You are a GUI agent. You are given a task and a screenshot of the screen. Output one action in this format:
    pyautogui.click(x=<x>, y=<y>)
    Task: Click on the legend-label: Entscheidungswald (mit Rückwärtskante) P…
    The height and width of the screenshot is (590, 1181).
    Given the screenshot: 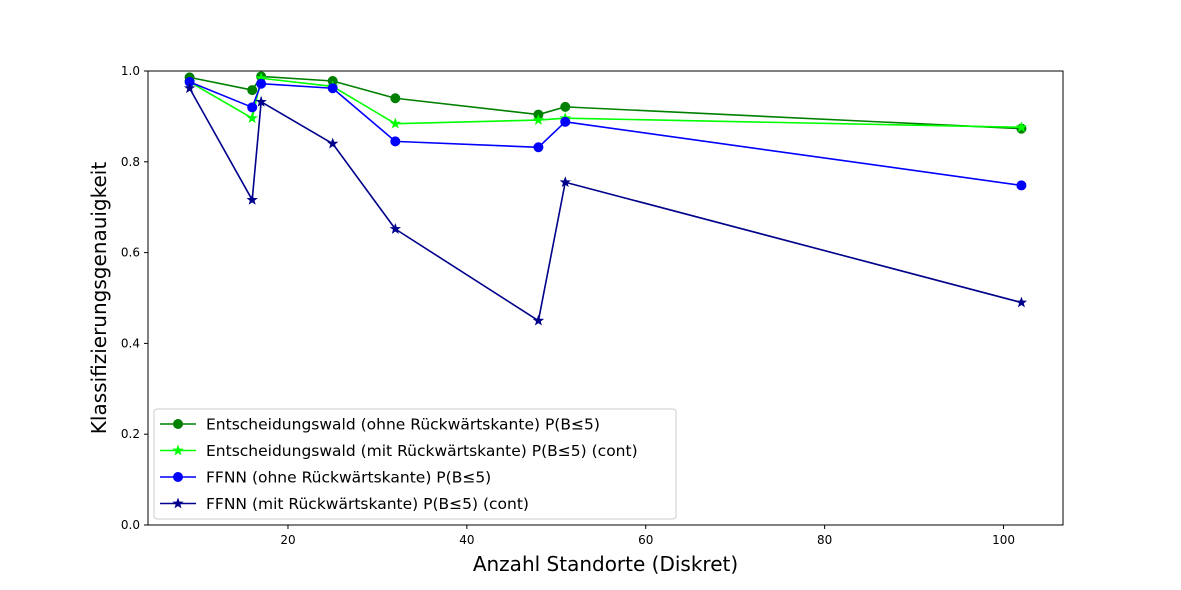 What is the action you would take?
    pyautogui.click(x=422, y=451)
    